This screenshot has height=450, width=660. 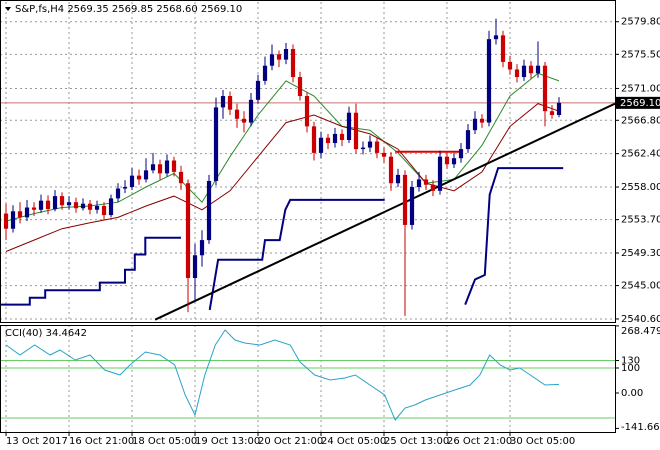 What do you see at coordinates (8, 9) in the screenshot?
I see `menu-arrow` at bounding box center [8, 9].